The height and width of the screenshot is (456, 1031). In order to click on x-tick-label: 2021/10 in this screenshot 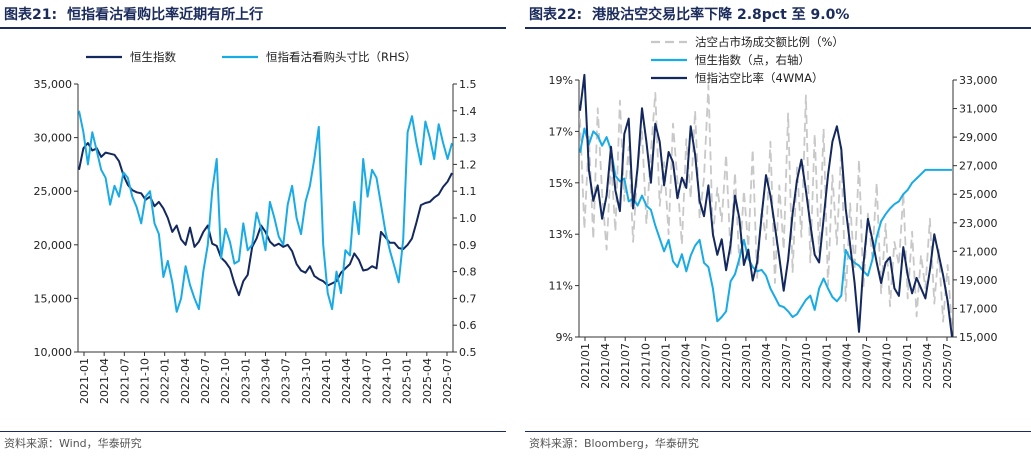, I will do `click(645, 366)`.